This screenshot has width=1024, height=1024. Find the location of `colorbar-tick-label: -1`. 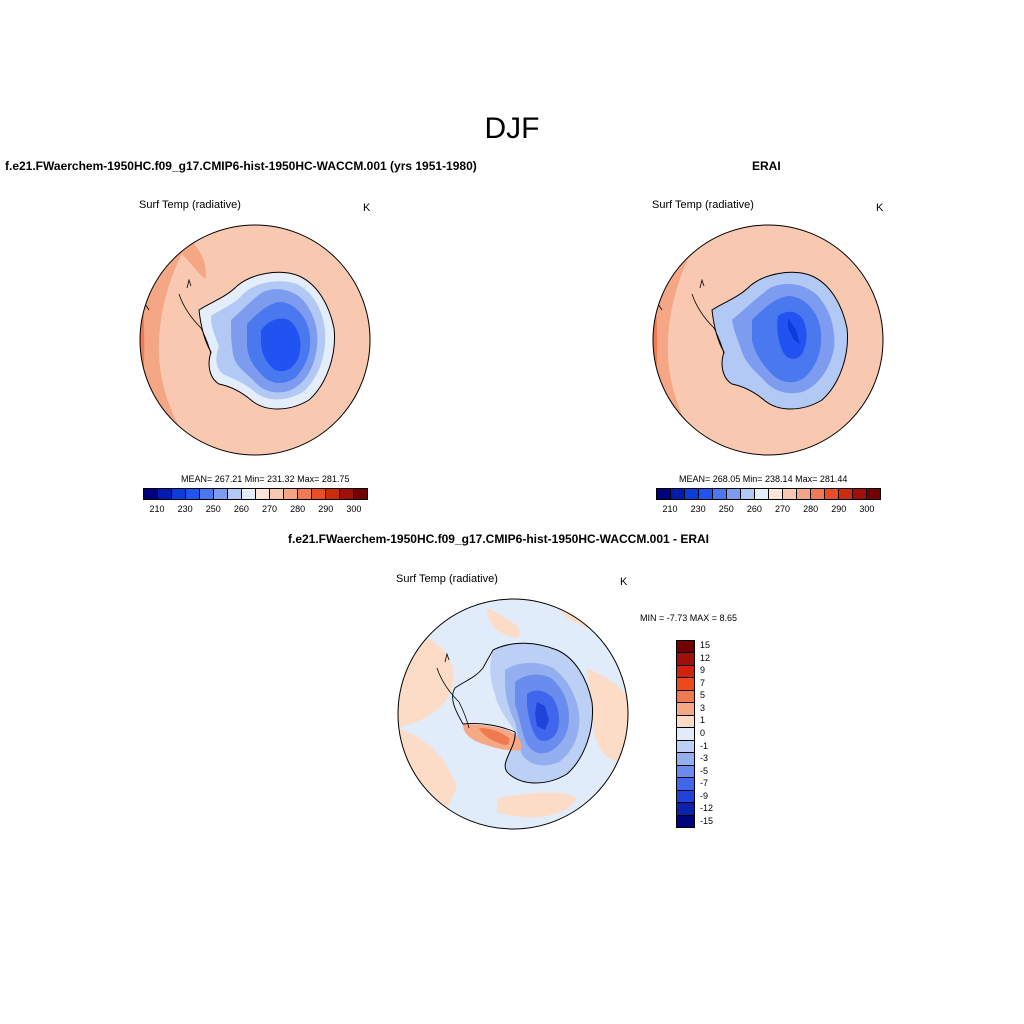

colorbar-tick-label: -1 is located at coordinates (704, 745).